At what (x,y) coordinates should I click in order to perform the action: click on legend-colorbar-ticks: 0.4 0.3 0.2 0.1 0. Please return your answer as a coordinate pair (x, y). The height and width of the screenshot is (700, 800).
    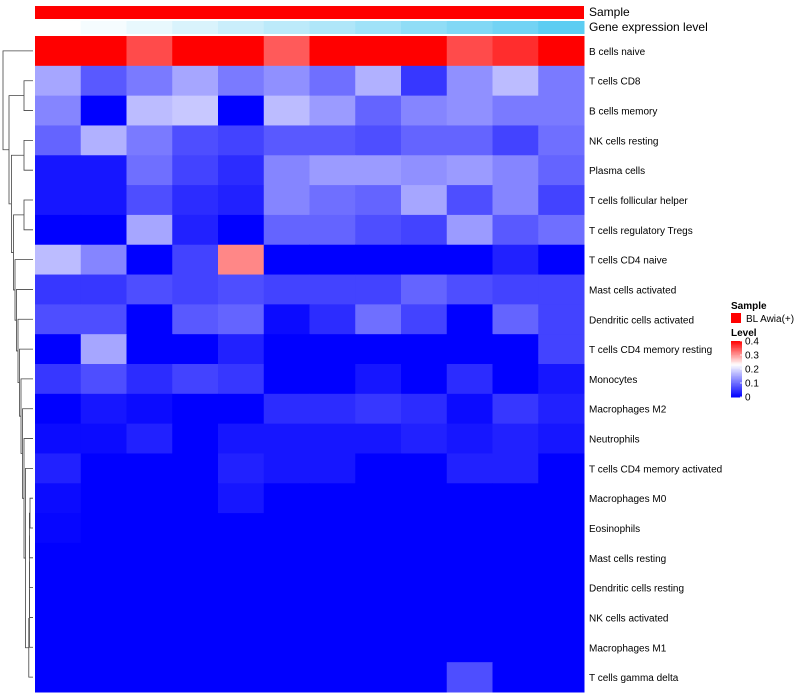
    Looking at the image, I should click on (749, 370).